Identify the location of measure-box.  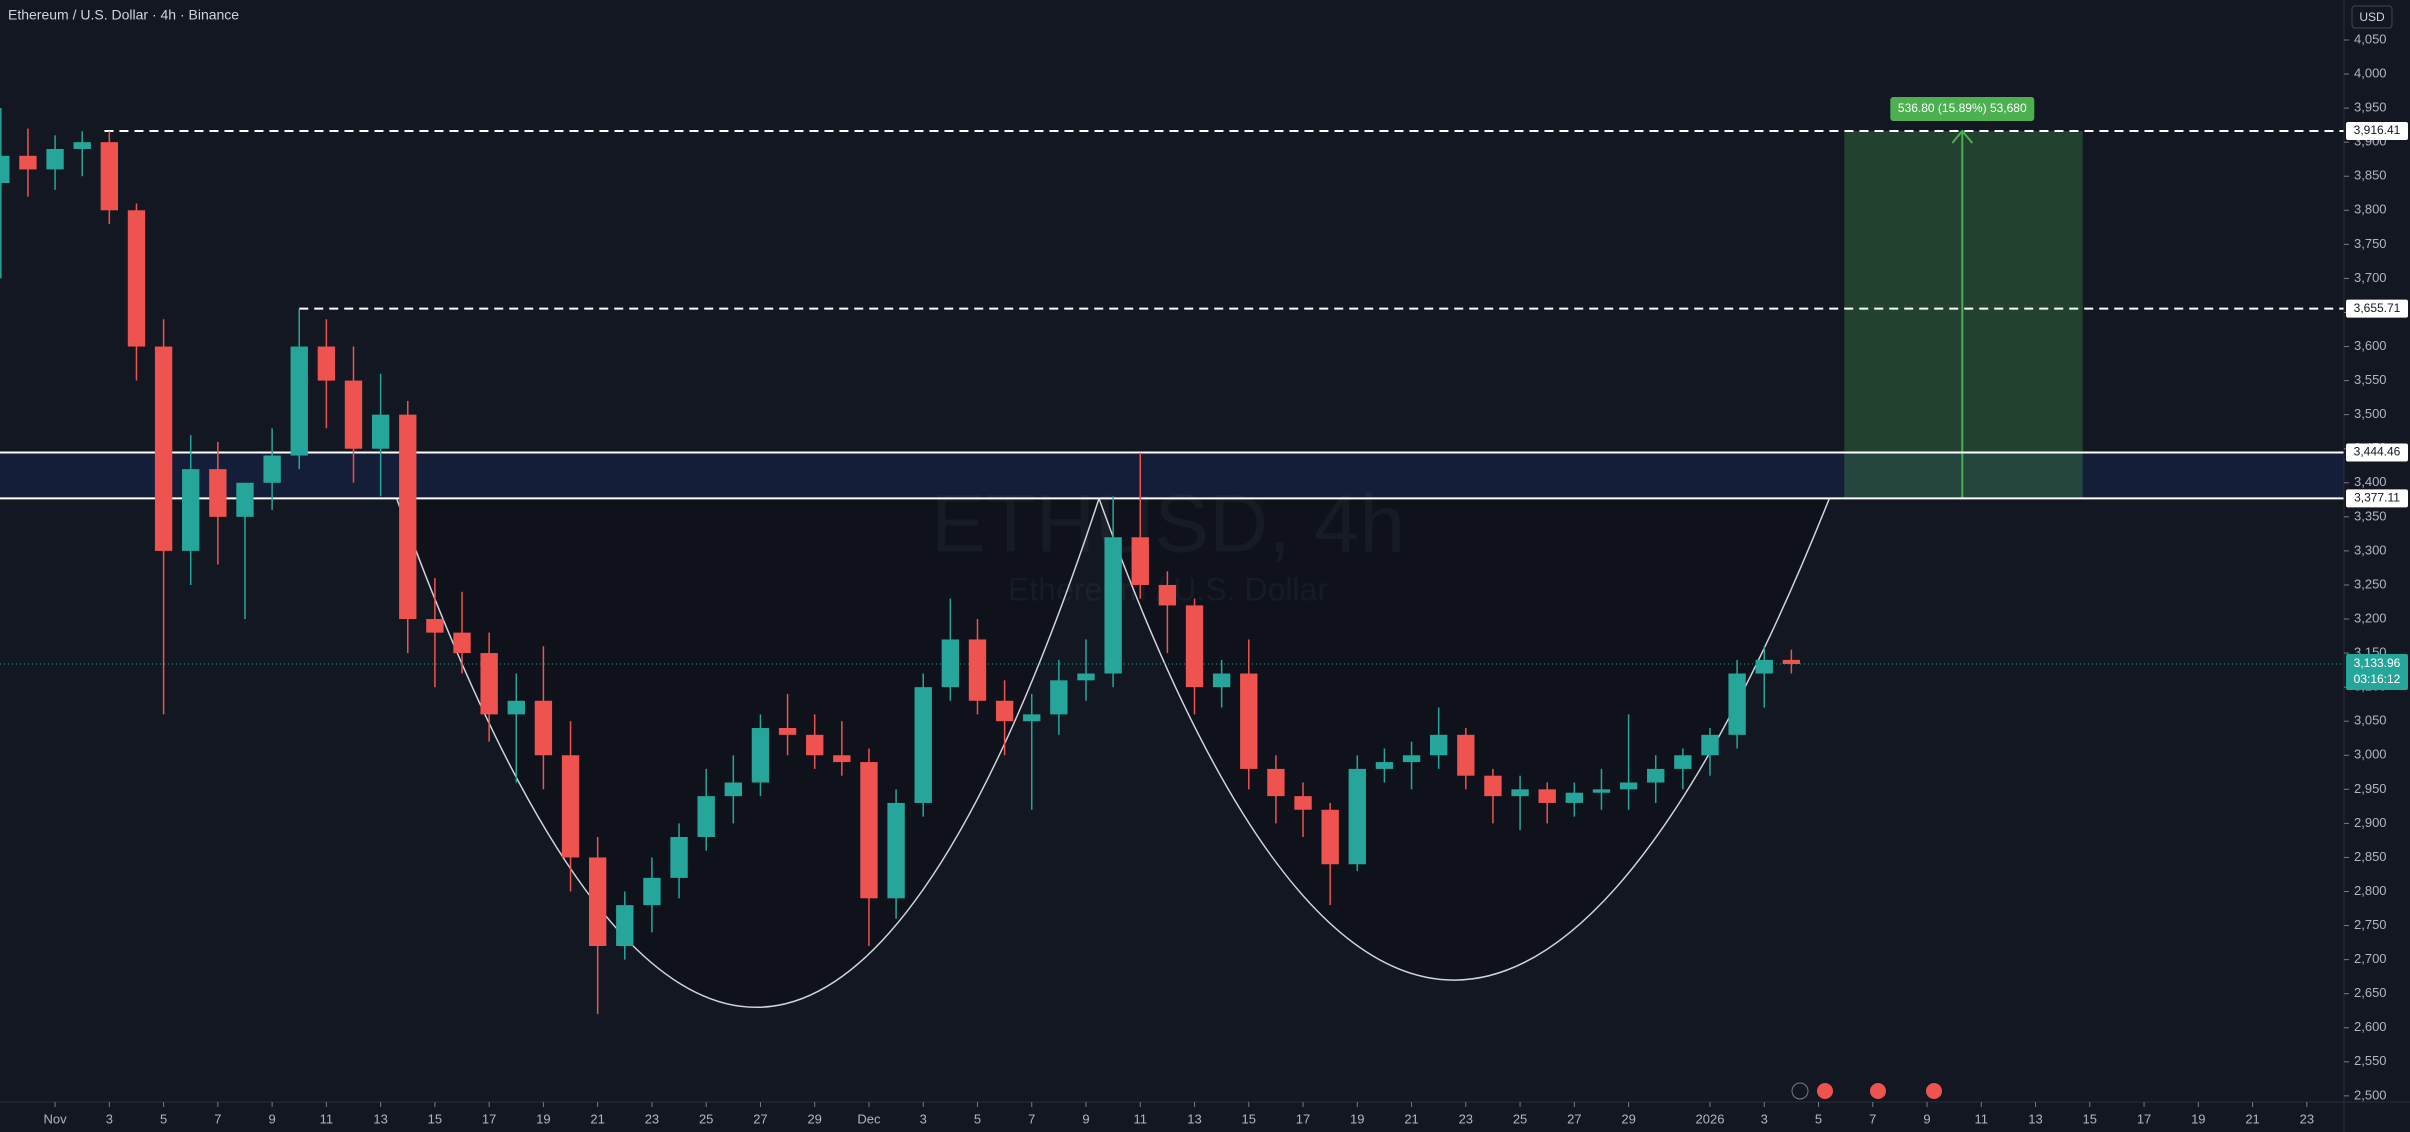
(1963, 314).